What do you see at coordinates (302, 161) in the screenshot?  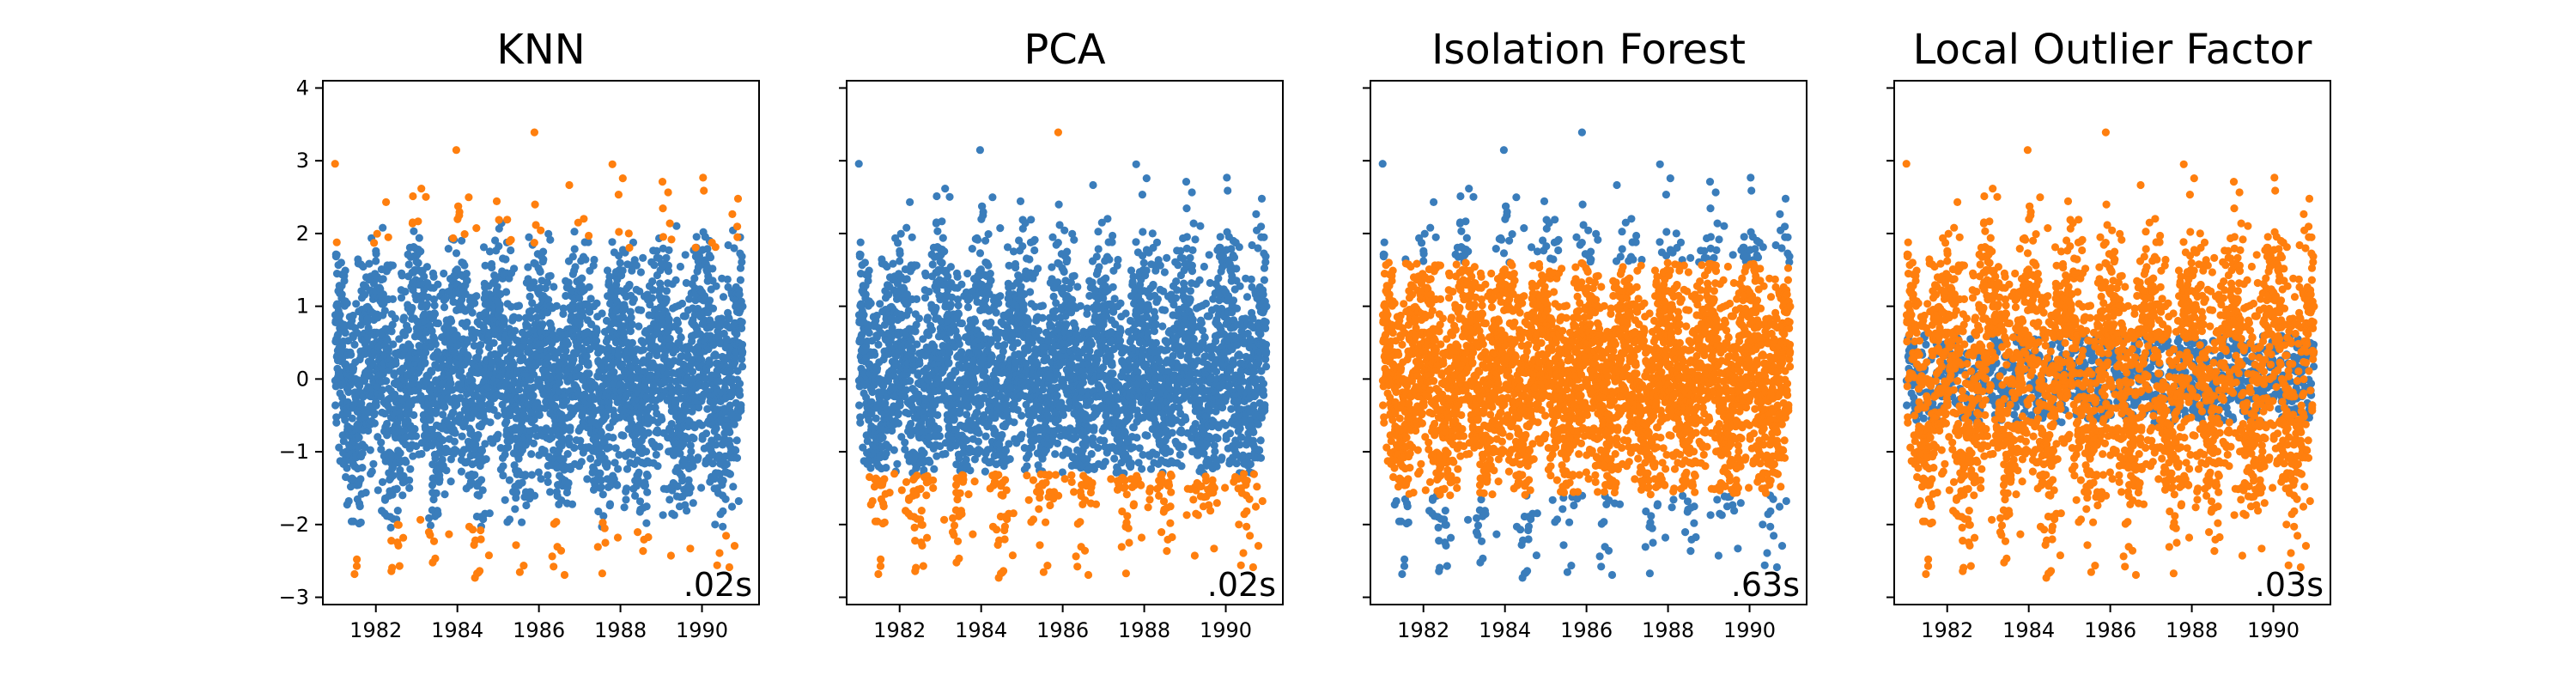 I see `y-tick-label: 3` at bounding box center [302, 161].